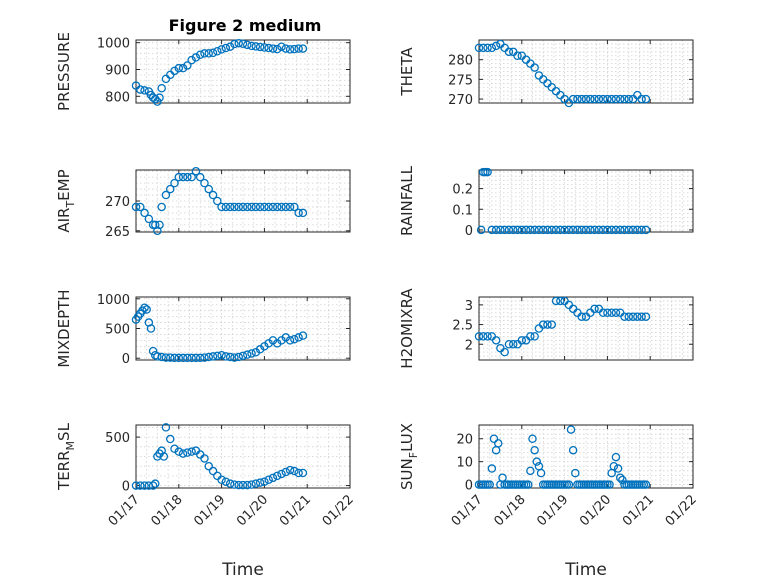 This screenshot has height=583, width=778. What do you see at coordinates (117, 330) in the screenshot?
I see `y-tick-label: 500` at bounding box center [117, 330].